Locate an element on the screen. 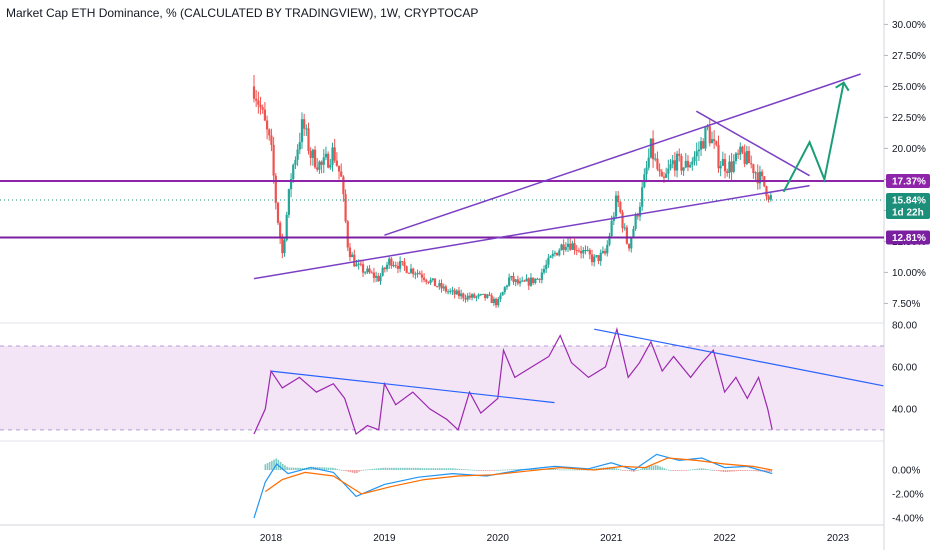 This screenshot has width=932, height=555. price-tick-label: 10.00% is located at coordinates (909, 273).